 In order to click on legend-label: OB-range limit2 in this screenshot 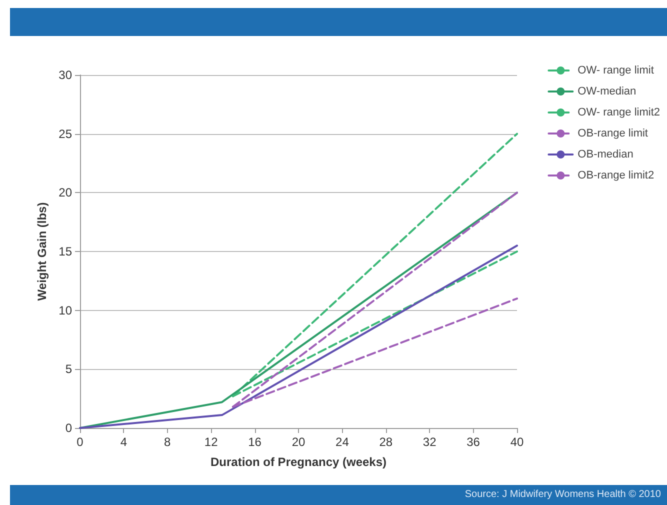, I will do `click(616, 176)`.